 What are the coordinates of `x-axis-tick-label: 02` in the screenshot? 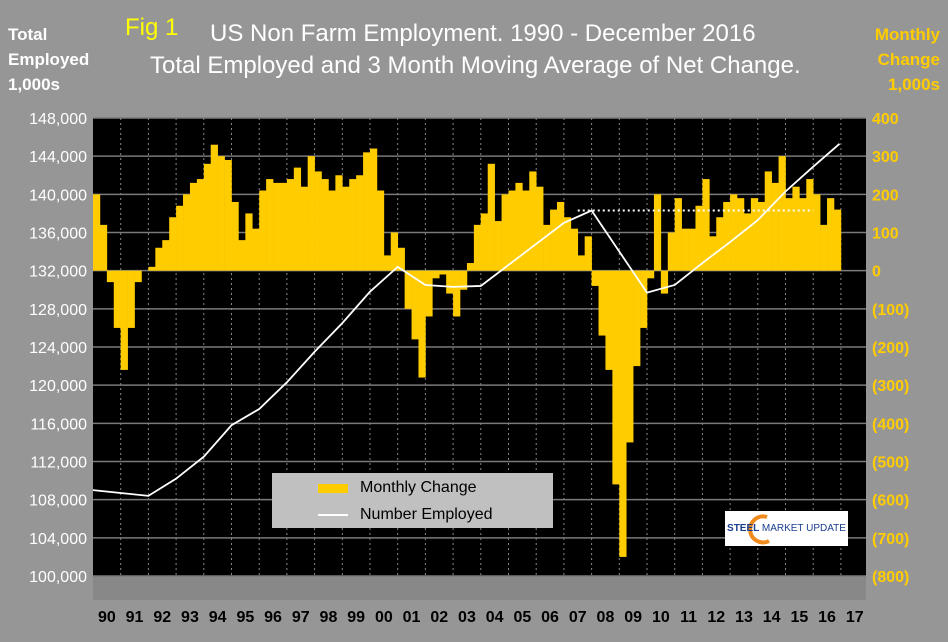 It's located at (439, 617).